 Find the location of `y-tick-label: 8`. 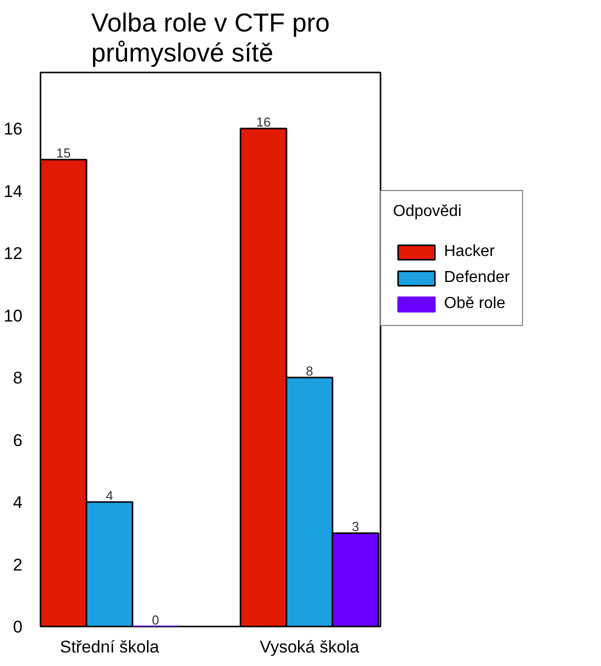

y-tick-label: 8 is located at coordinates (18, 378).